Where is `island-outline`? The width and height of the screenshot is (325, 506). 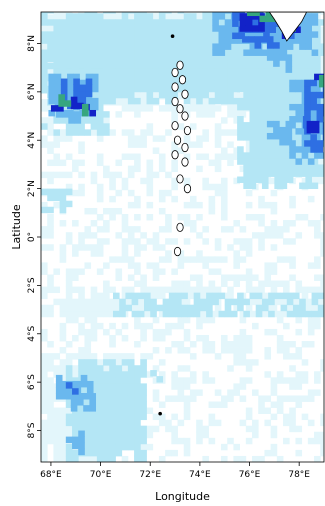
island-outline is located at coordinates (180, 65).